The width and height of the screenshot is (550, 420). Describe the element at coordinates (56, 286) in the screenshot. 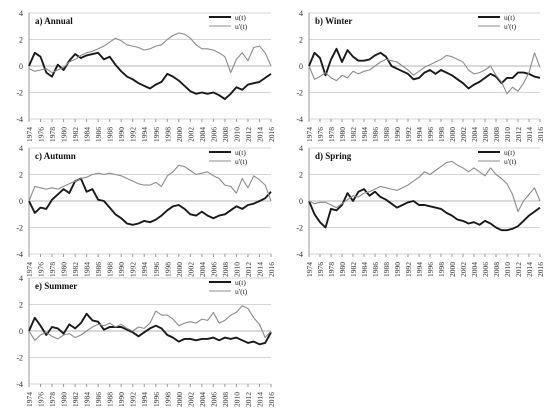

I see `panel-title: e) Summer` at that location.